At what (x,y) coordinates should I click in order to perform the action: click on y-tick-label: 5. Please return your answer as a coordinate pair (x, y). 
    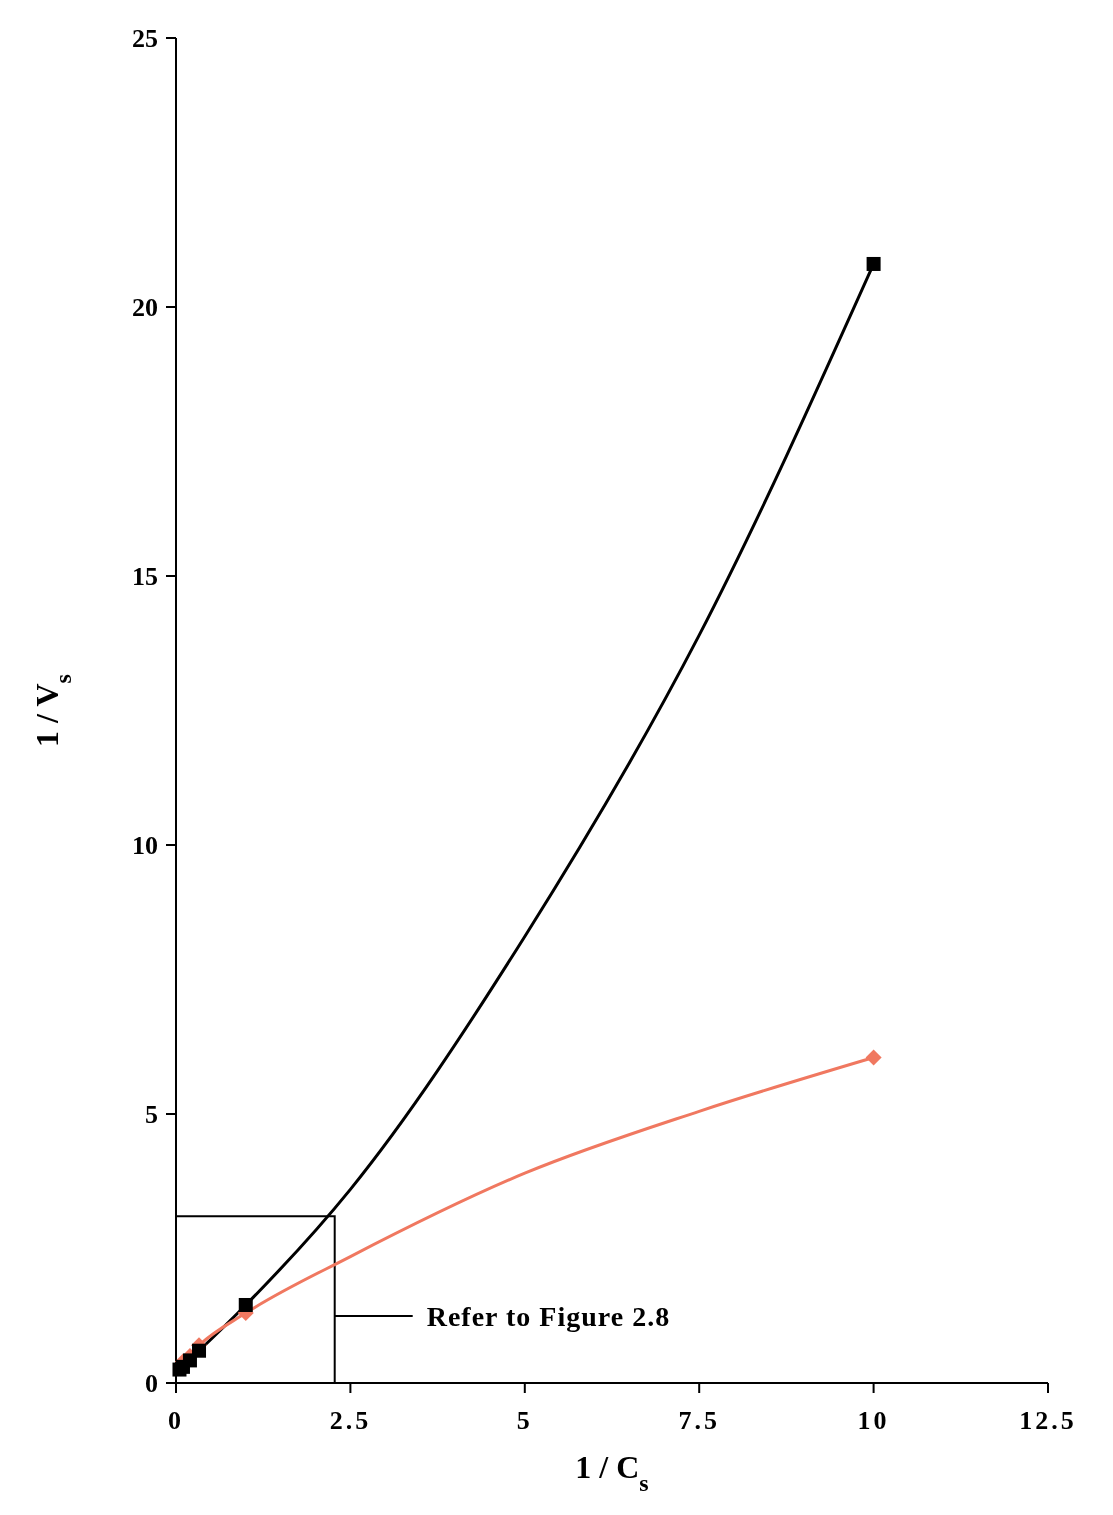
    Looking at the image, I should click on (151, 1114).